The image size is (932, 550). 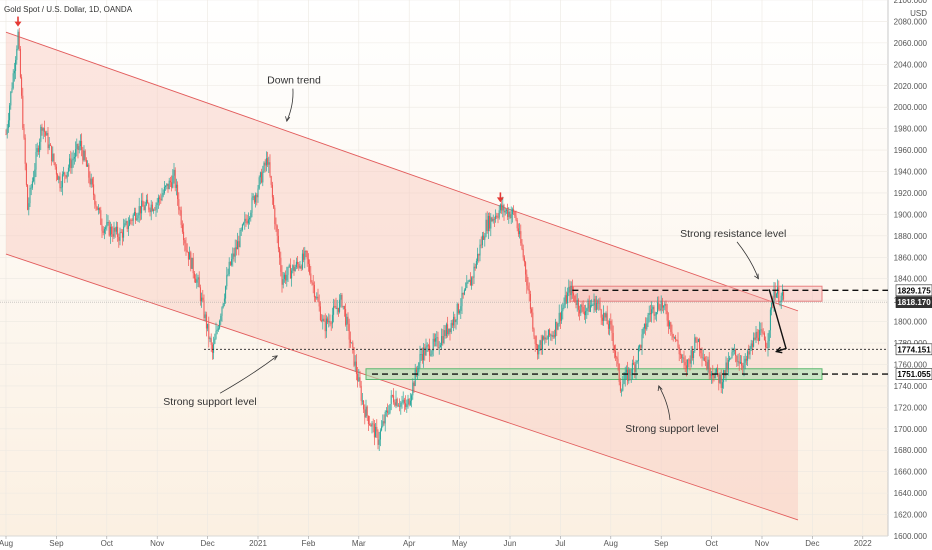 I want to click on projection-path, so click(x=777, y=321).